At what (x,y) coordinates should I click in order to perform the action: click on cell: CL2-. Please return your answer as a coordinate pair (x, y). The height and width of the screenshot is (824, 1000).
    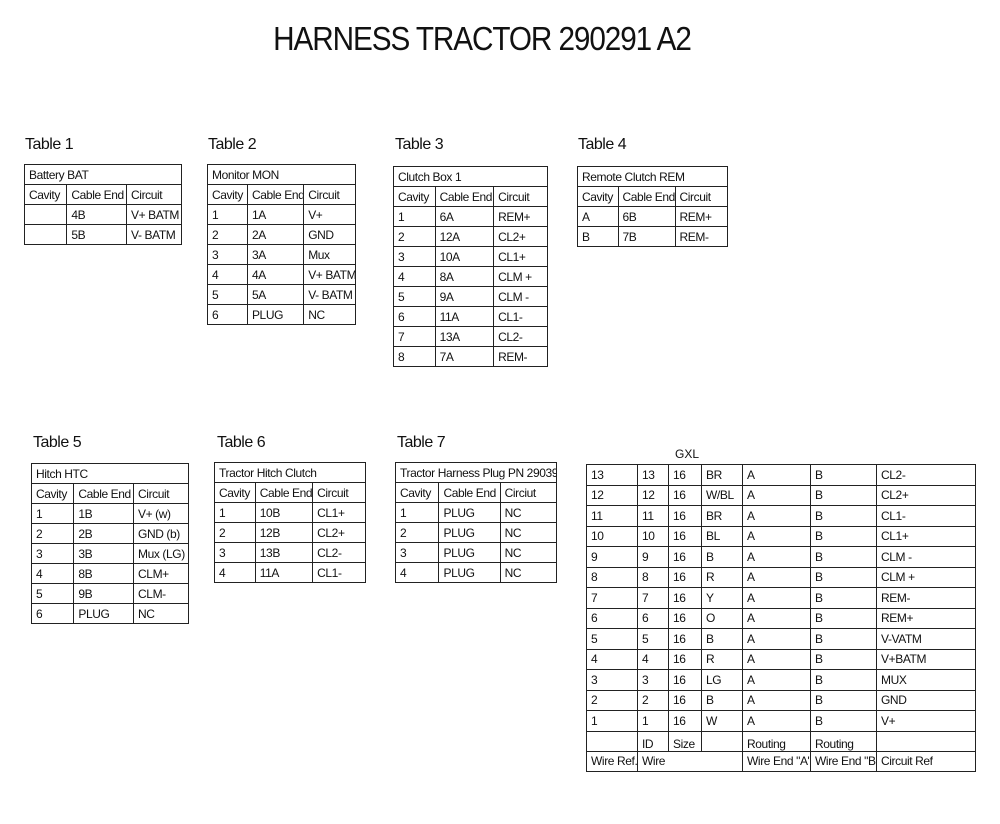
    Looking at the image, I should click on (339, 552).